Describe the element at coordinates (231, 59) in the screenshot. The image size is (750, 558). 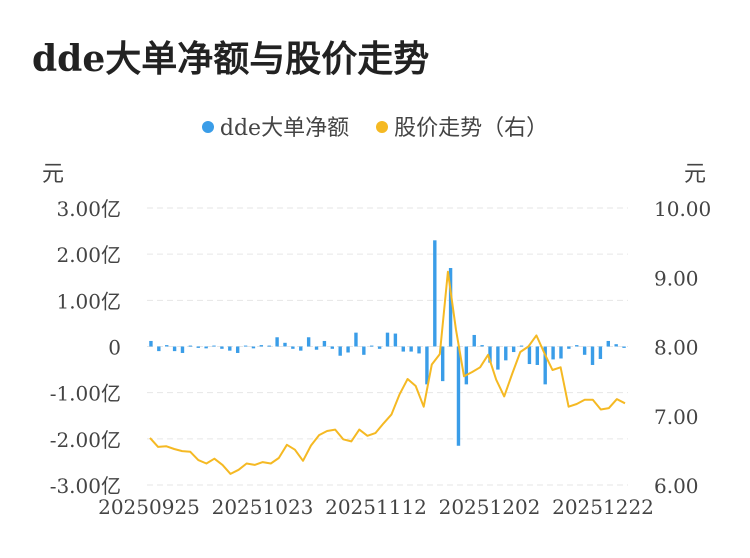
I see `chart-title: dde大单净额与股价走势` at that location.